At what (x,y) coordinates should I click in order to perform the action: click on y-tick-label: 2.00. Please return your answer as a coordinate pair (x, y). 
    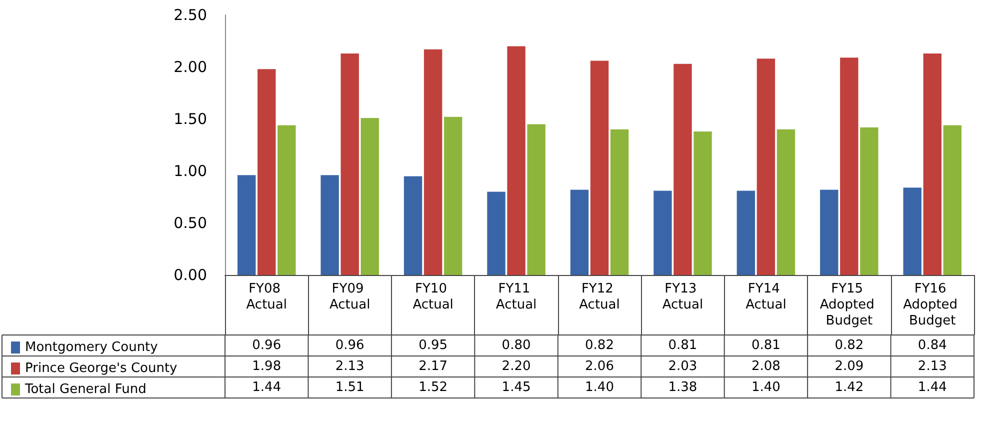
    Looking at the image, I should click on (190, 67).